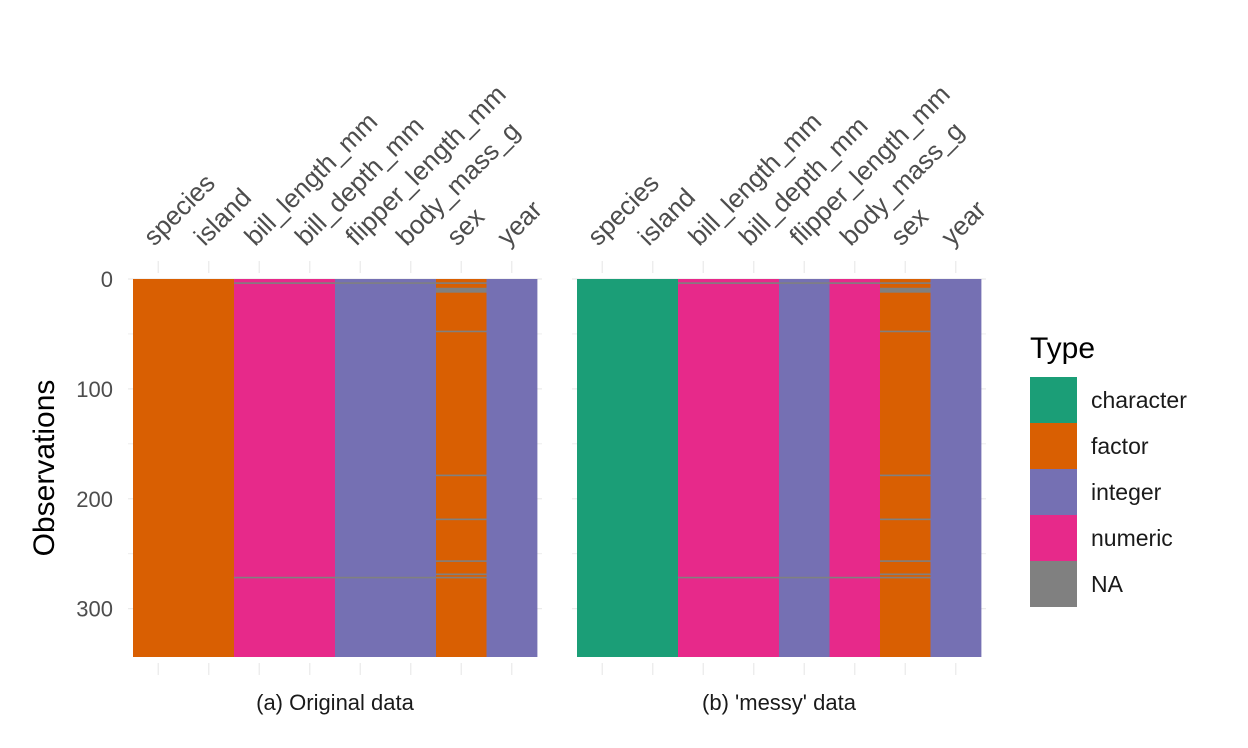 The width and height of the screenshot is (1248, 748). What do you see at coordinates (1120, 446) in the screenshot?
I see `legend-label-factor: factor` at bounding box center [1120, 446].